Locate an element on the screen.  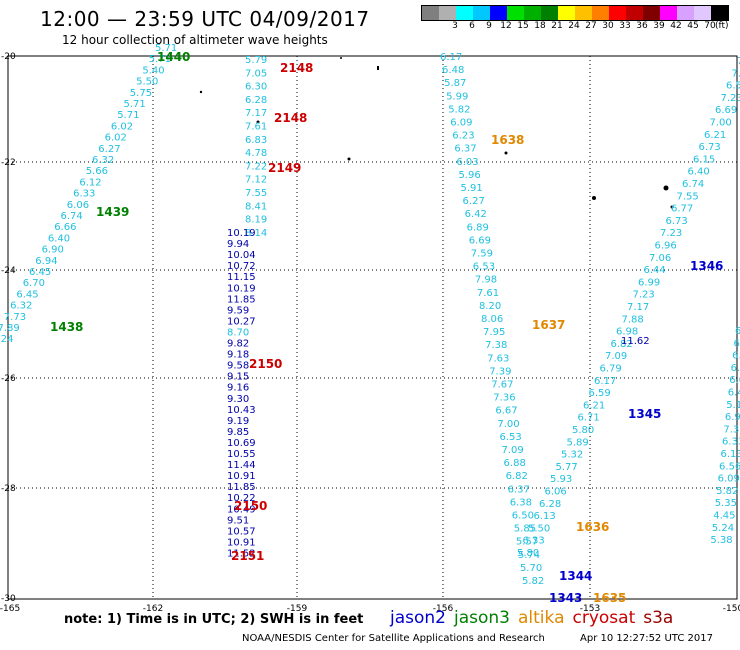
wave-height-value: 6.23 is located at coordinates (463, 136).